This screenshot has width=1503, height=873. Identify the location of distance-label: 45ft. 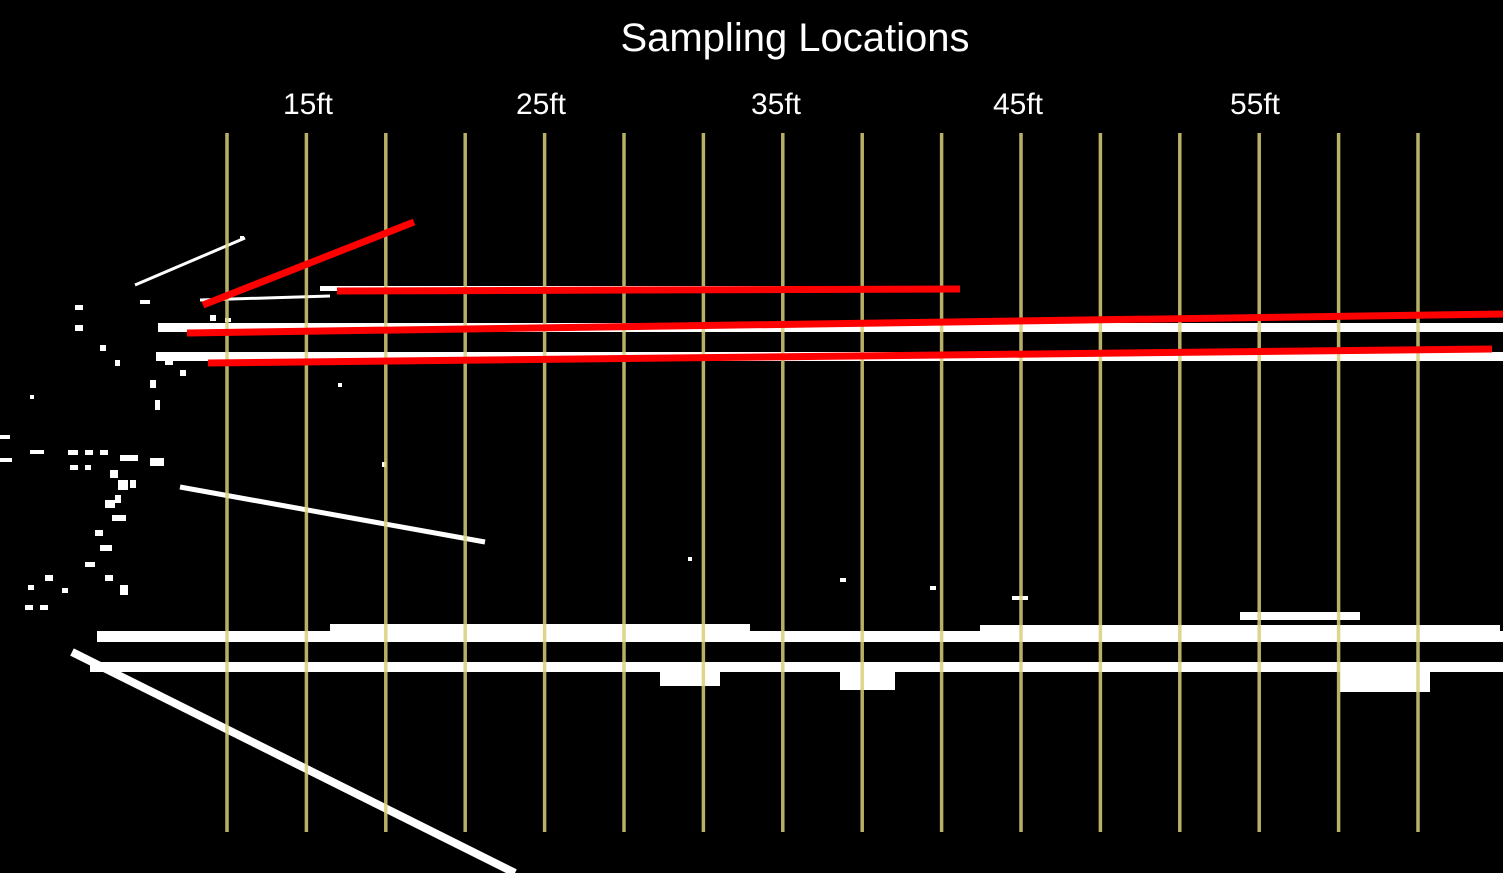
(1018, 104).